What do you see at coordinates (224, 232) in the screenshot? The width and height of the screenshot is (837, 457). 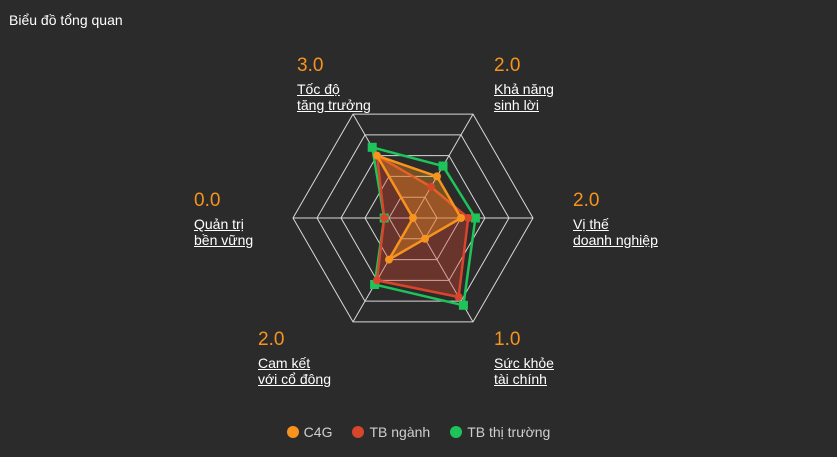 I see `axis-name-governance: Quản trị bền vững` at bounding box center [224, 232].